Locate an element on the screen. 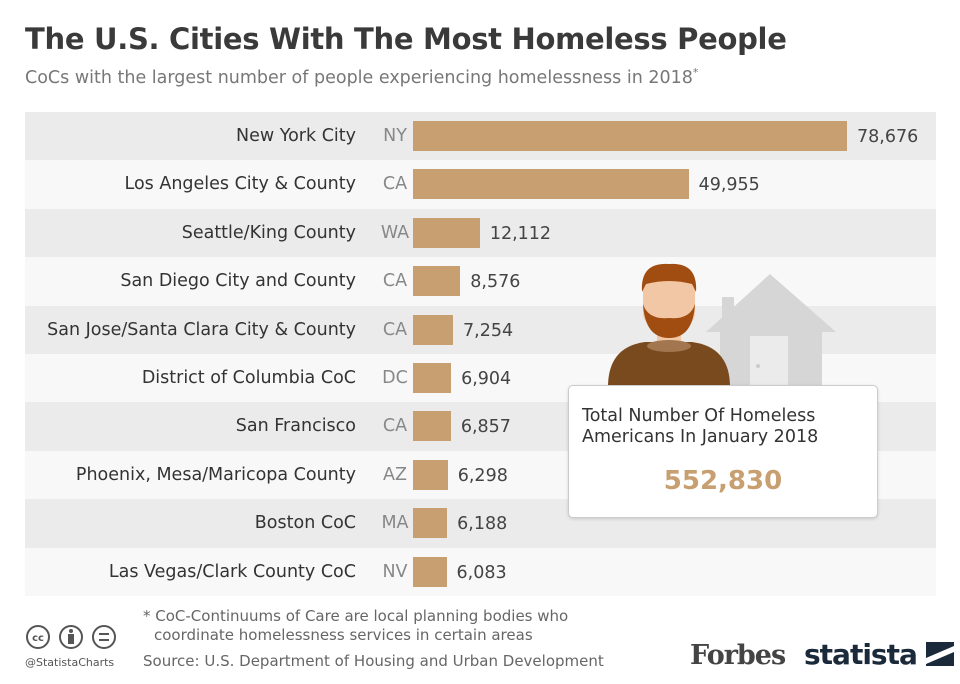 Image resolution: width=960 pixels, height=684 pixels. value-label: 6,298 is located at coordinates (482, 475).